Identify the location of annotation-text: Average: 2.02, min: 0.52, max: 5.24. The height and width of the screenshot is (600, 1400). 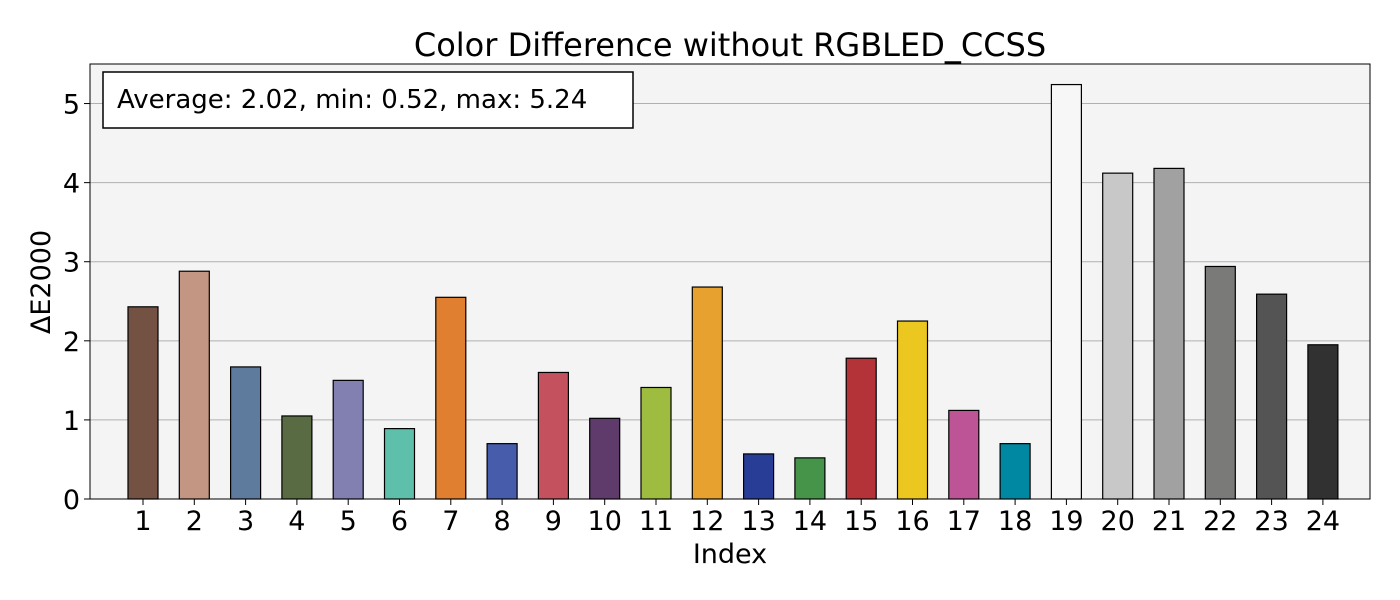
(352, 100).